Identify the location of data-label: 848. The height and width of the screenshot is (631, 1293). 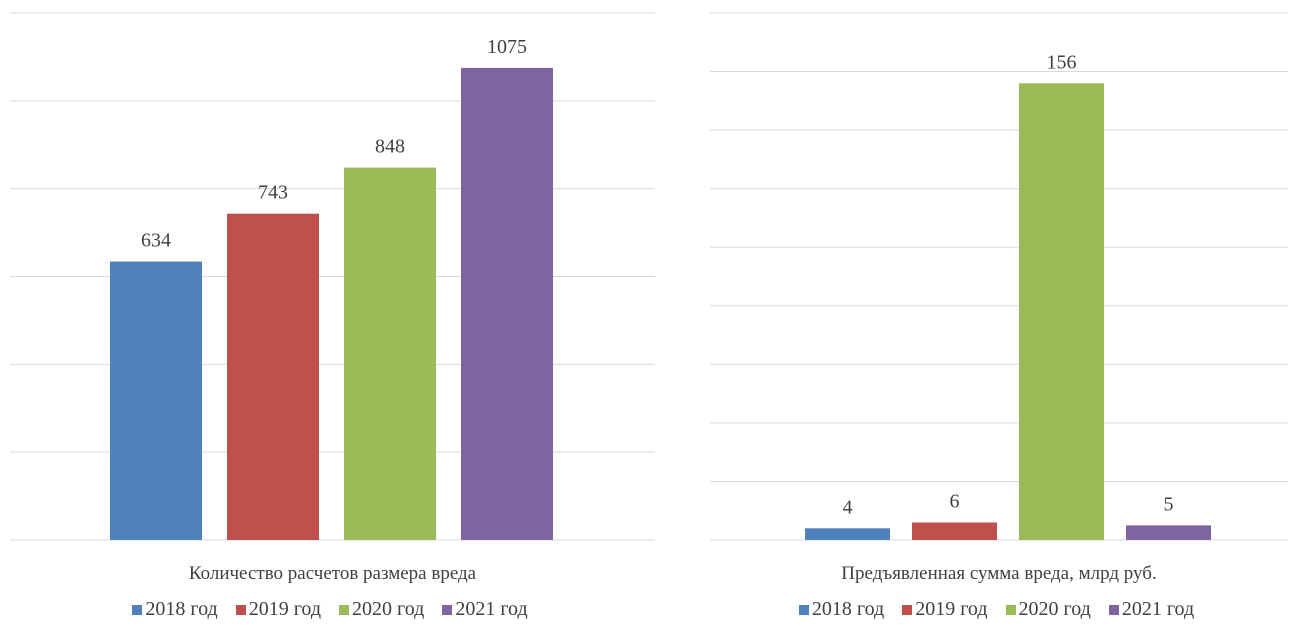
(390, 147).